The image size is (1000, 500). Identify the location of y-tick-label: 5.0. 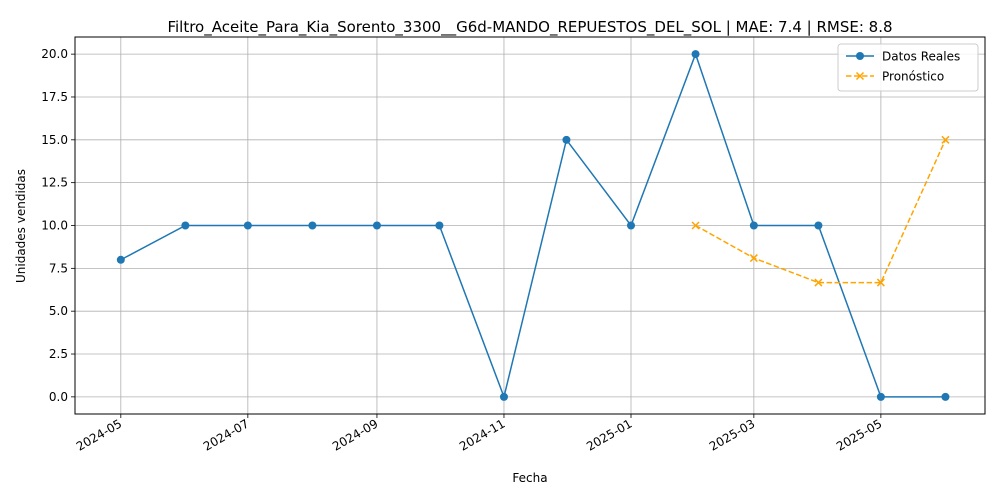
(58, 311).